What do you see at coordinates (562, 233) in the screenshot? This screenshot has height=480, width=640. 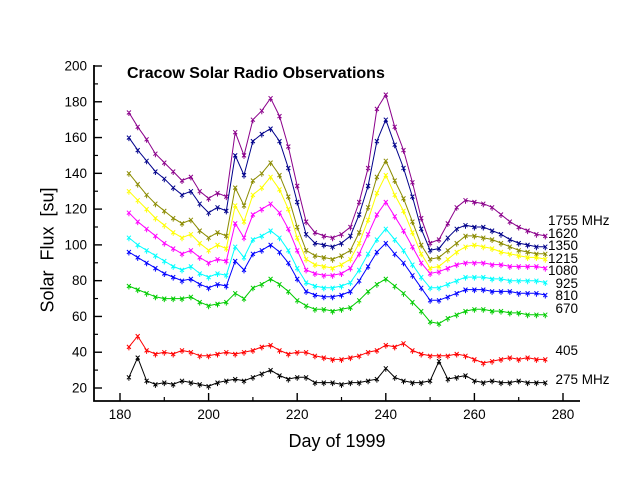 I see `legend-label-1620: 1620` at bounding box center [562, 233].